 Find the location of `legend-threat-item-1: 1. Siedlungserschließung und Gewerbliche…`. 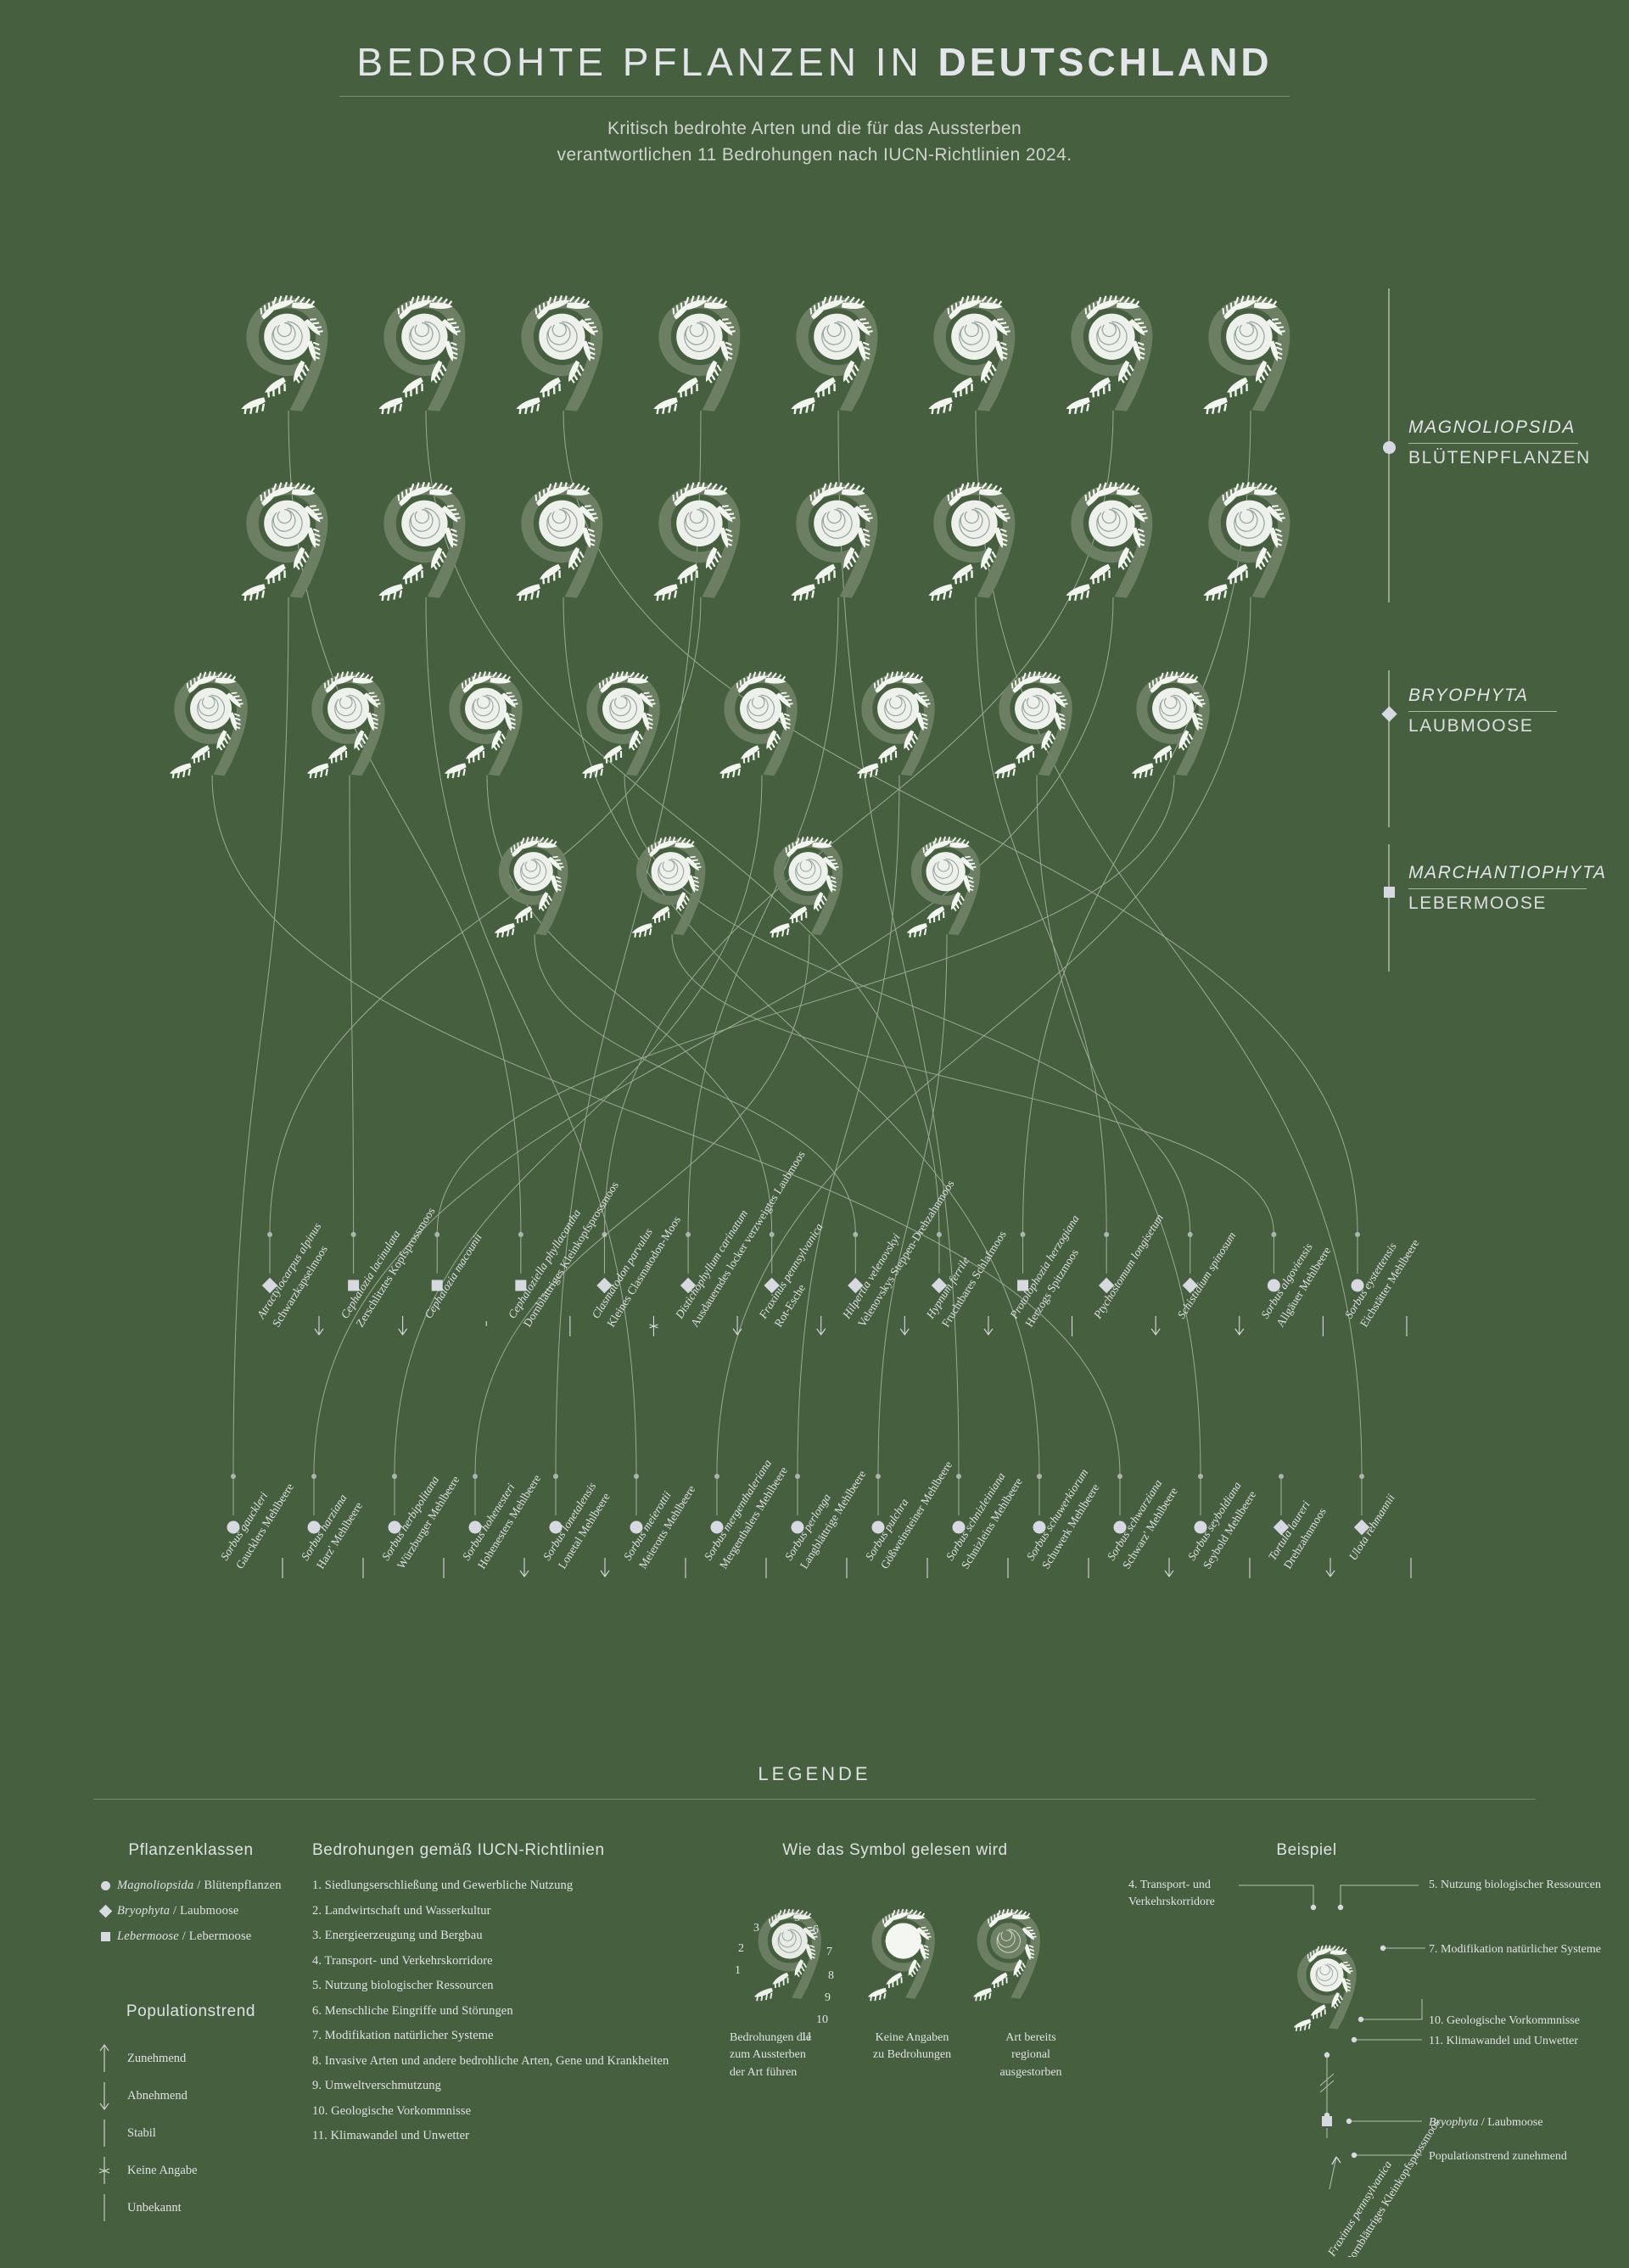

legend-threat-item-1: 1. Siedlungserschließung und Gewerbliche… is located at coordinates (443, 1885).